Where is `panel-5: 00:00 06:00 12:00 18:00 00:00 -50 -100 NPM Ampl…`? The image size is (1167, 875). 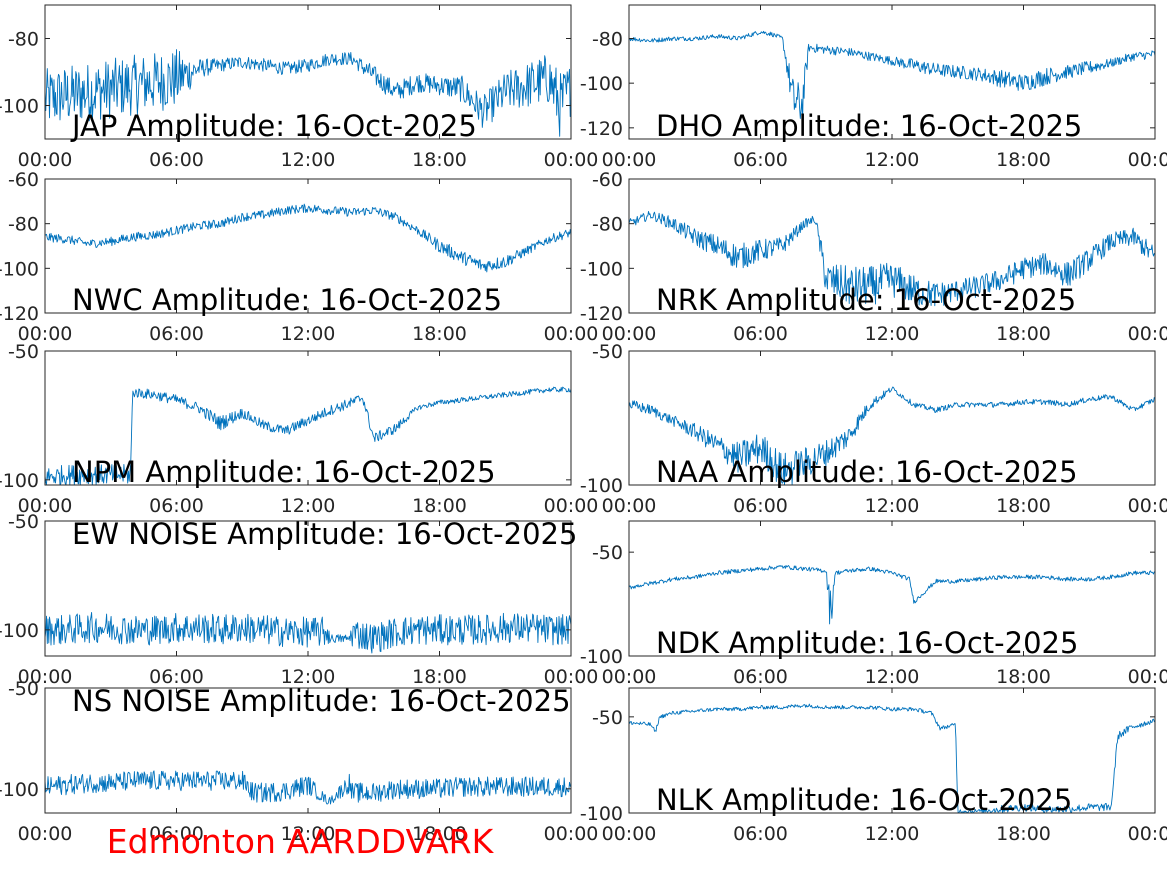
panel-5: 00:00 06:00 12:00 18:00 00:00 -50 -100 NPM Ampl… is located at coordinates (299, 429).